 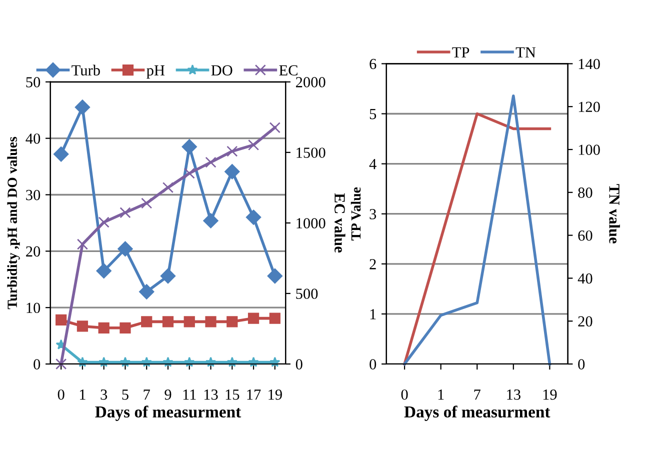 I want to click on y-tick-label: 3, so click(x=373, y=214).